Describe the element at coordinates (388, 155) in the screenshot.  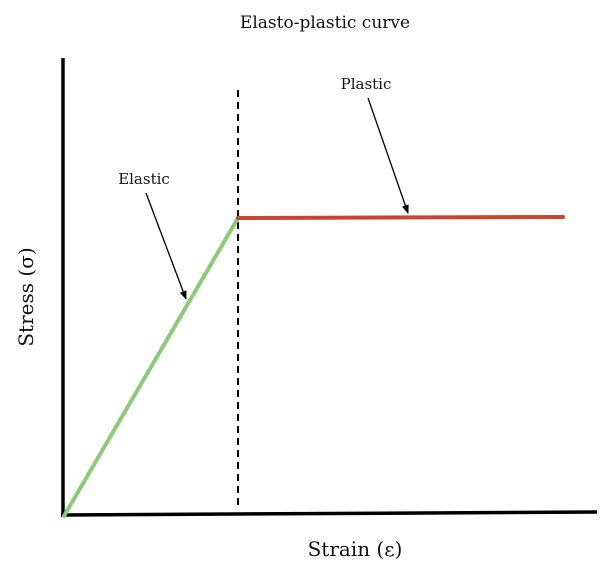
I see `plastic-arrow` at that location.